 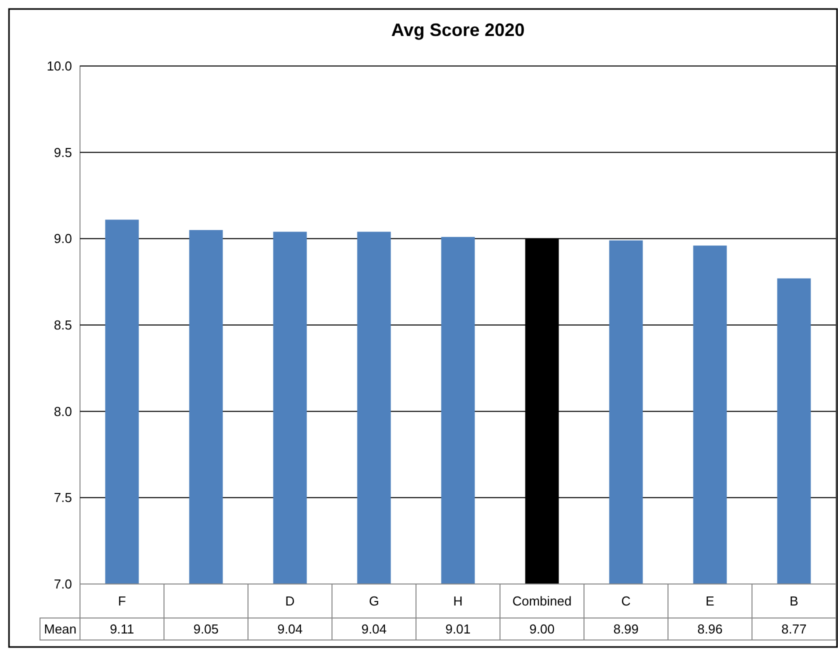 What do you see at coordinates (63, 584) in the screenshot?
I see `y-tick-label: 7.0` at bounding box center [63, 584].